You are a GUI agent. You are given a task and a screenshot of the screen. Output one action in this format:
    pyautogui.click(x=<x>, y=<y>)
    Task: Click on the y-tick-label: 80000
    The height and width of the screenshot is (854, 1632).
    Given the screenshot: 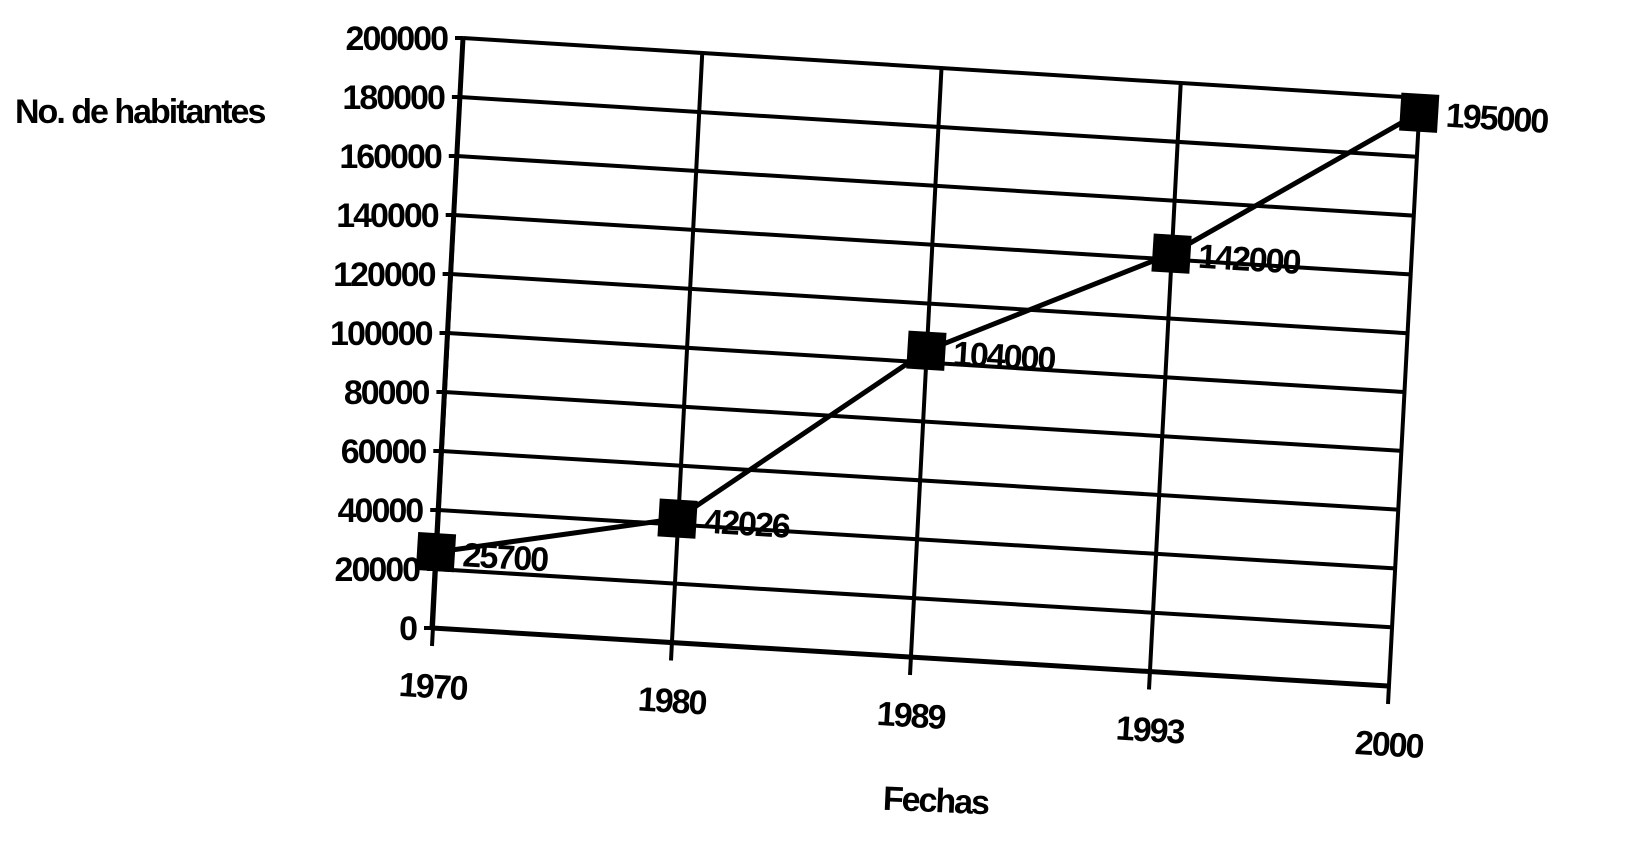 What is the action you would take?
    pyautogui.click(x=387, y=393)
    